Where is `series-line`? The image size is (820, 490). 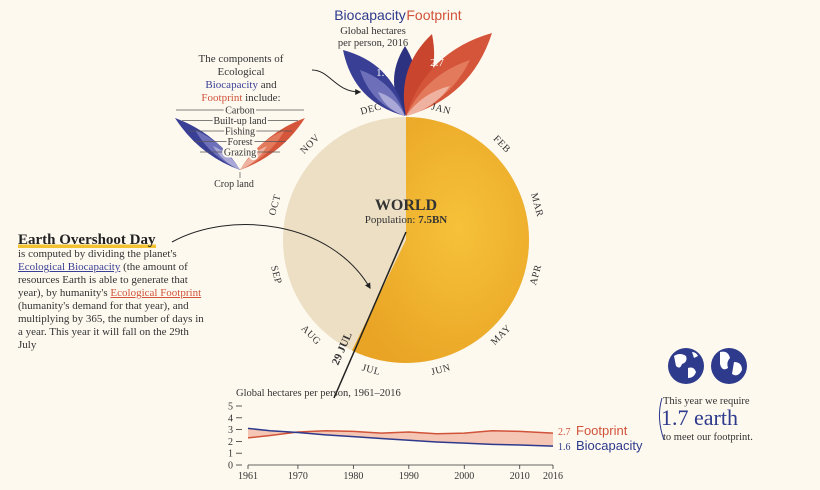
series-line is located at coordinates (400, 437).